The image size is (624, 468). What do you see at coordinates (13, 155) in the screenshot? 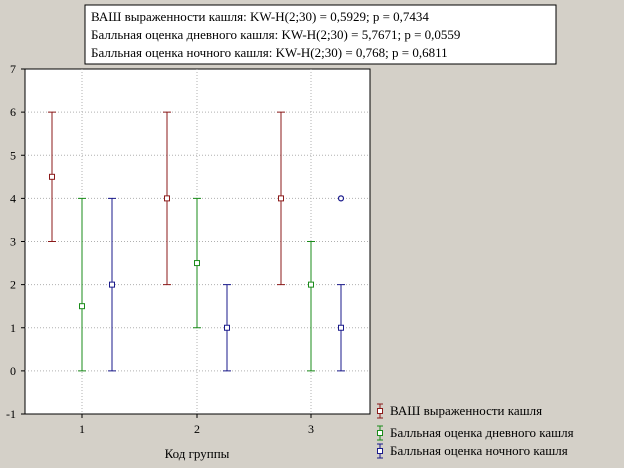
I see `y-tick-label: 5` at bounding box center [13, 155].